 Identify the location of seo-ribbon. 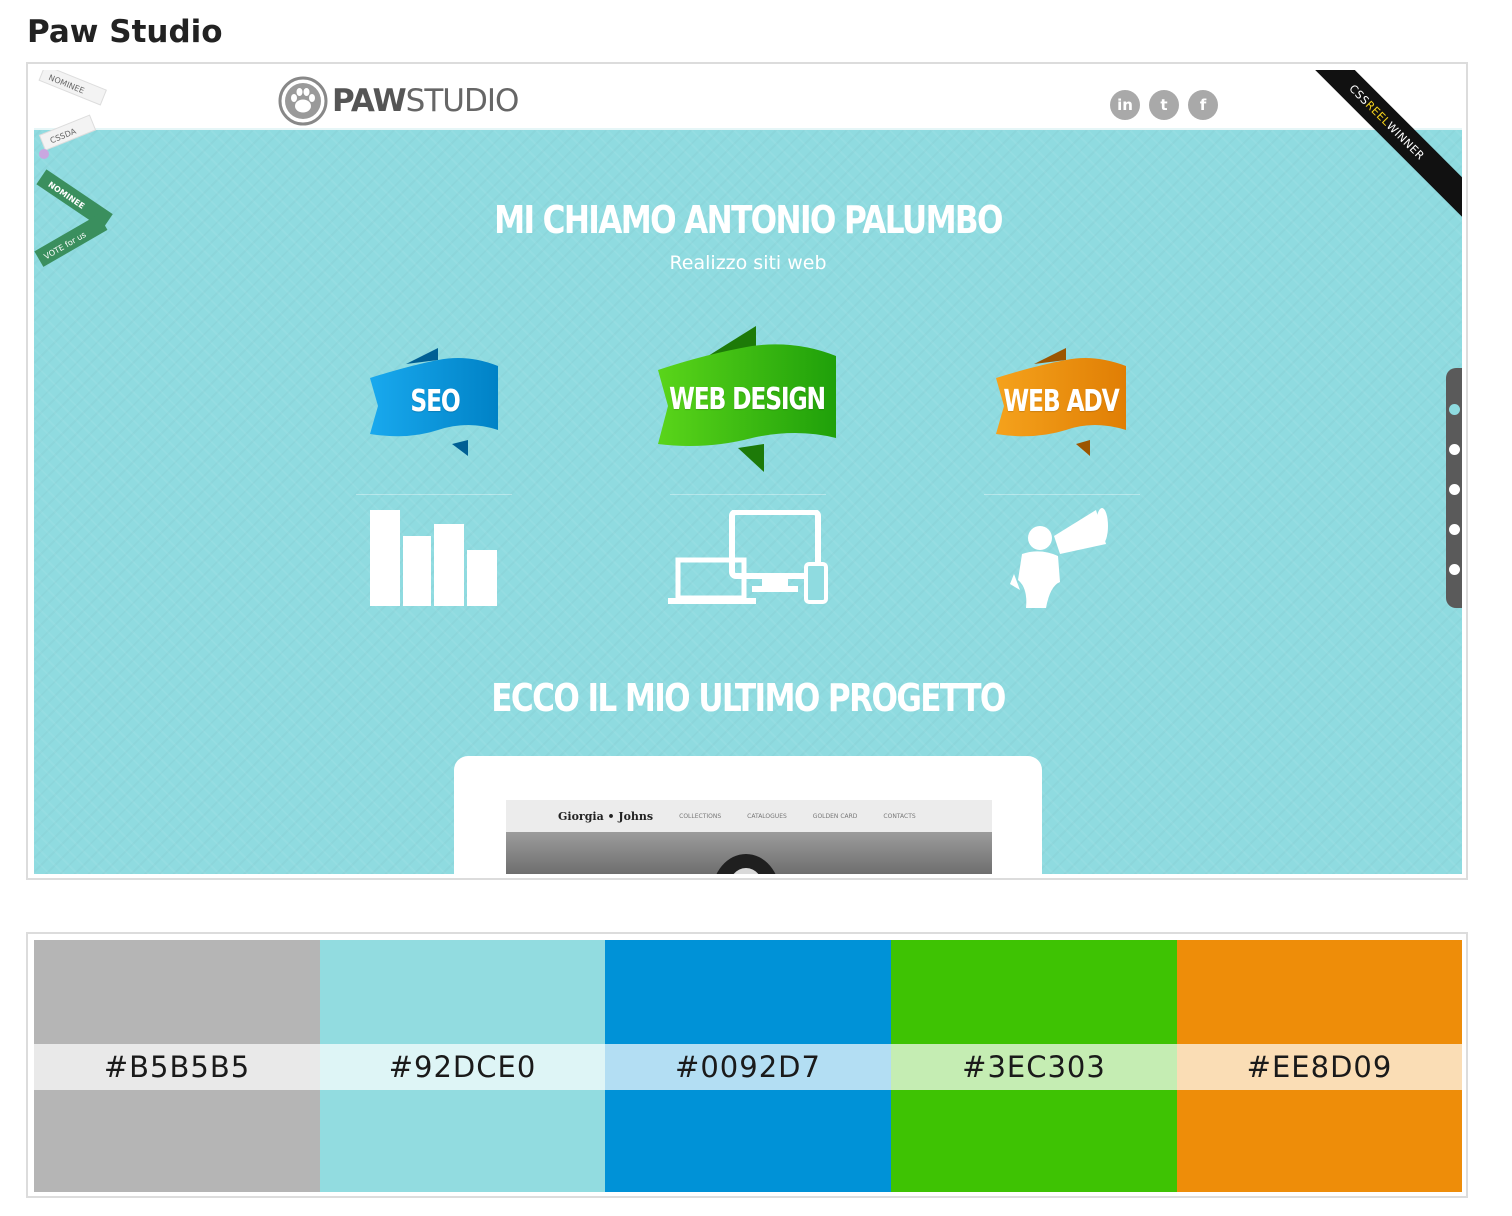
(435, 403).